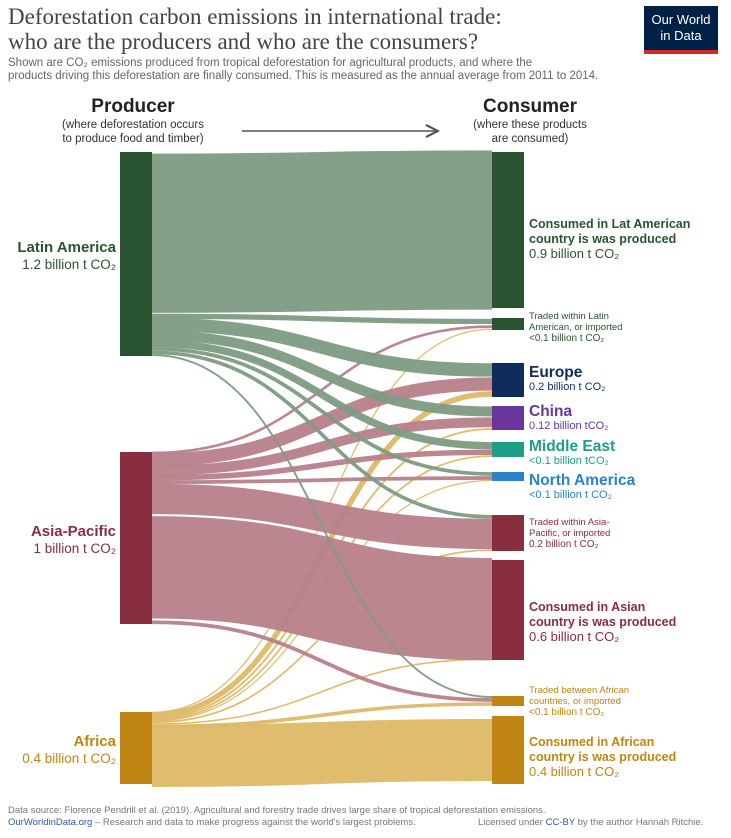  Describe the element at coordinates (587, 607) in the screenshot. I see `consumer-label-c_asia-1: Consumed in Asian` at that location.